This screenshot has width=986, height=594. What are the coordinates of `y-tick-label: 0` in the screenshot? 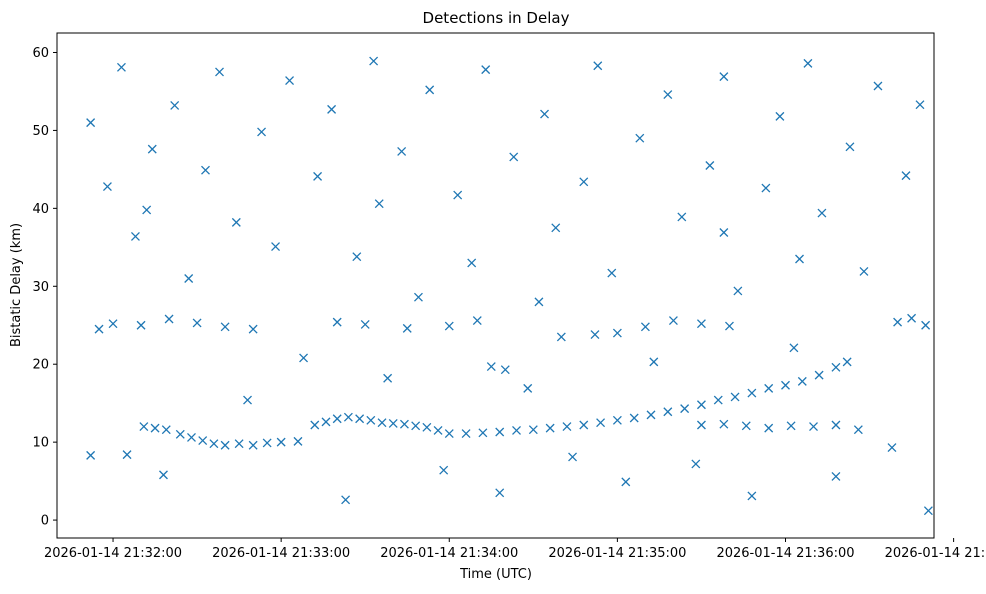 It's located at (45, 521).